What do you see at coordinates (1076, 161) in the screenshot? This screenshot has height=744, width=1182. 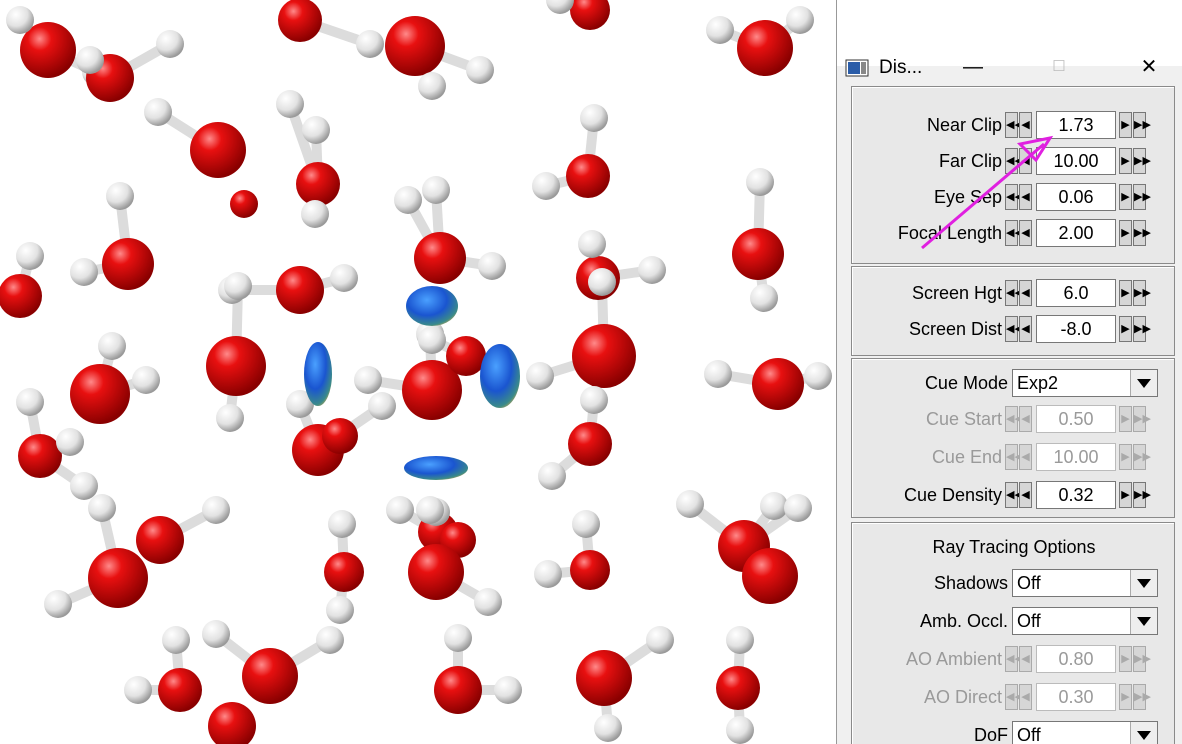 I see `far-clip-input: 10.00` at bounding box center [1076, 161].